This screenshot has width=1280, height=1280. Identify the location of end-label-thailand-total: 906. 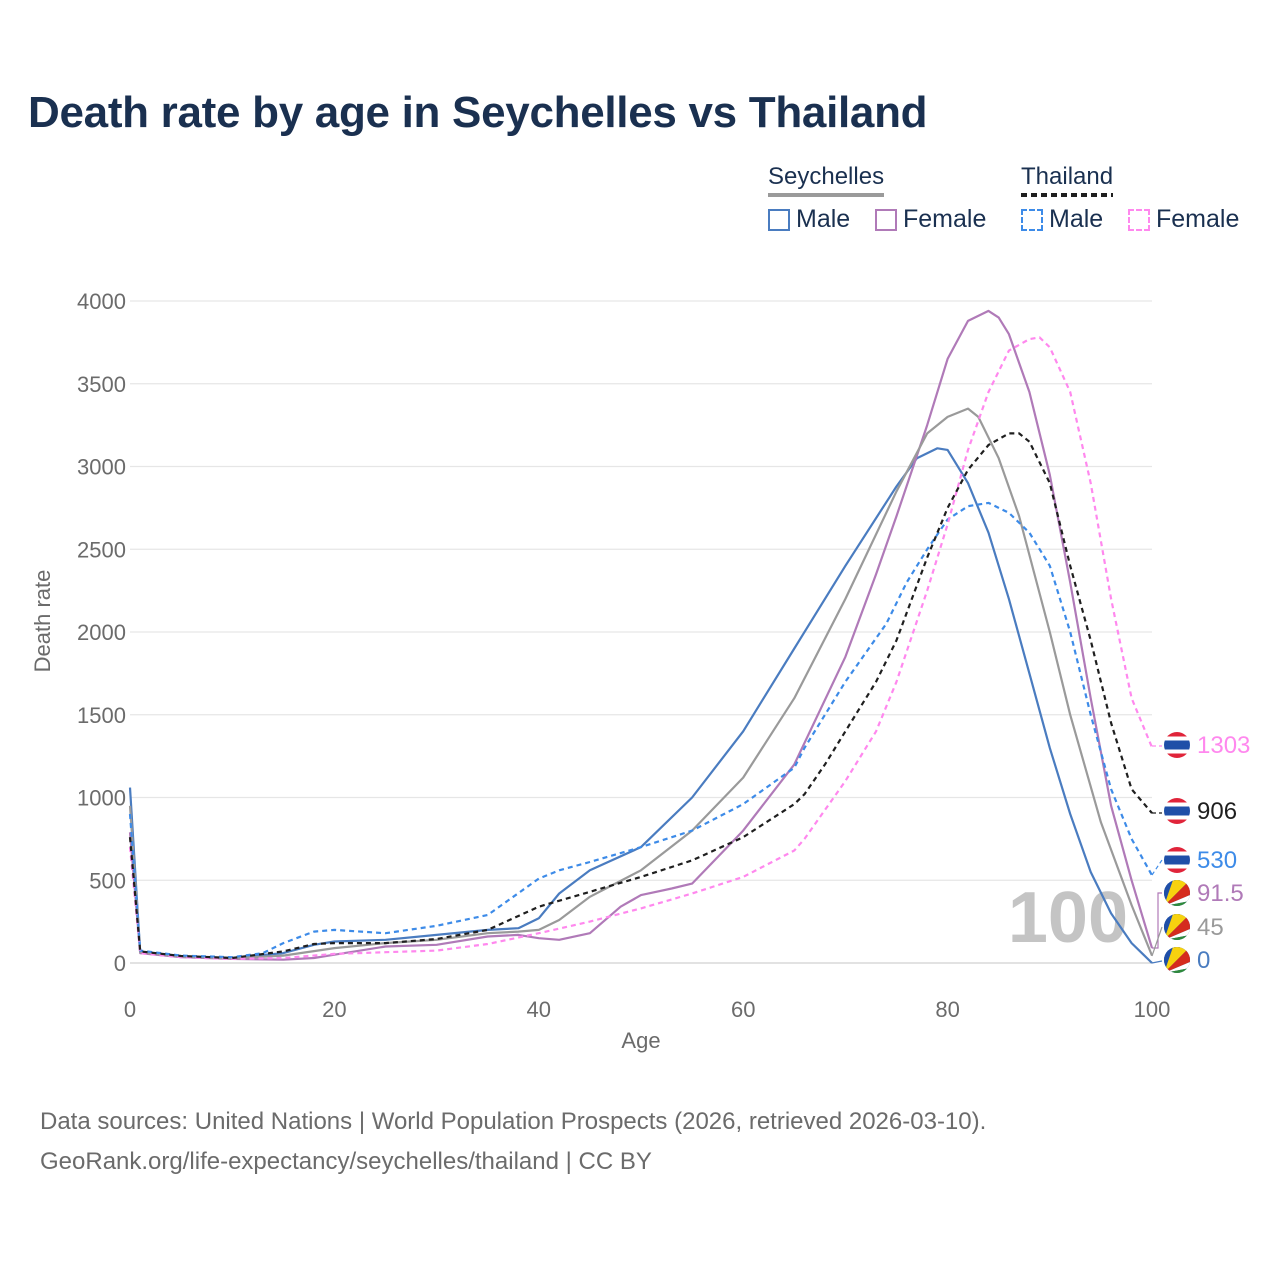
(1217, 811).